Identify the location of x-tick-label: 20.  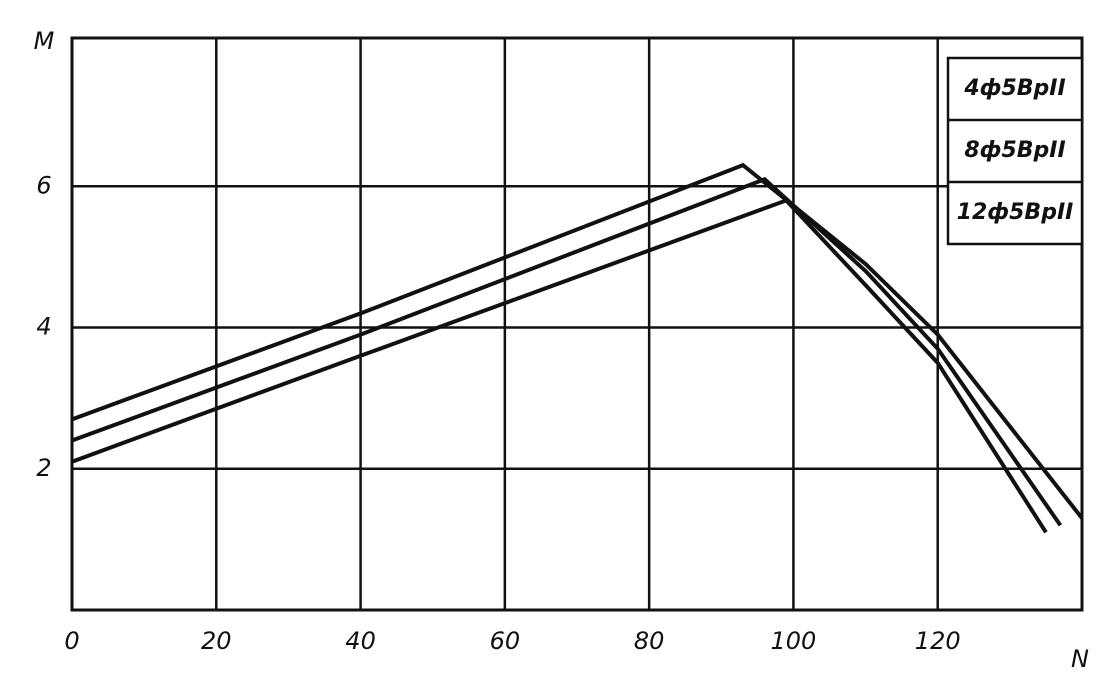
(216, 641).